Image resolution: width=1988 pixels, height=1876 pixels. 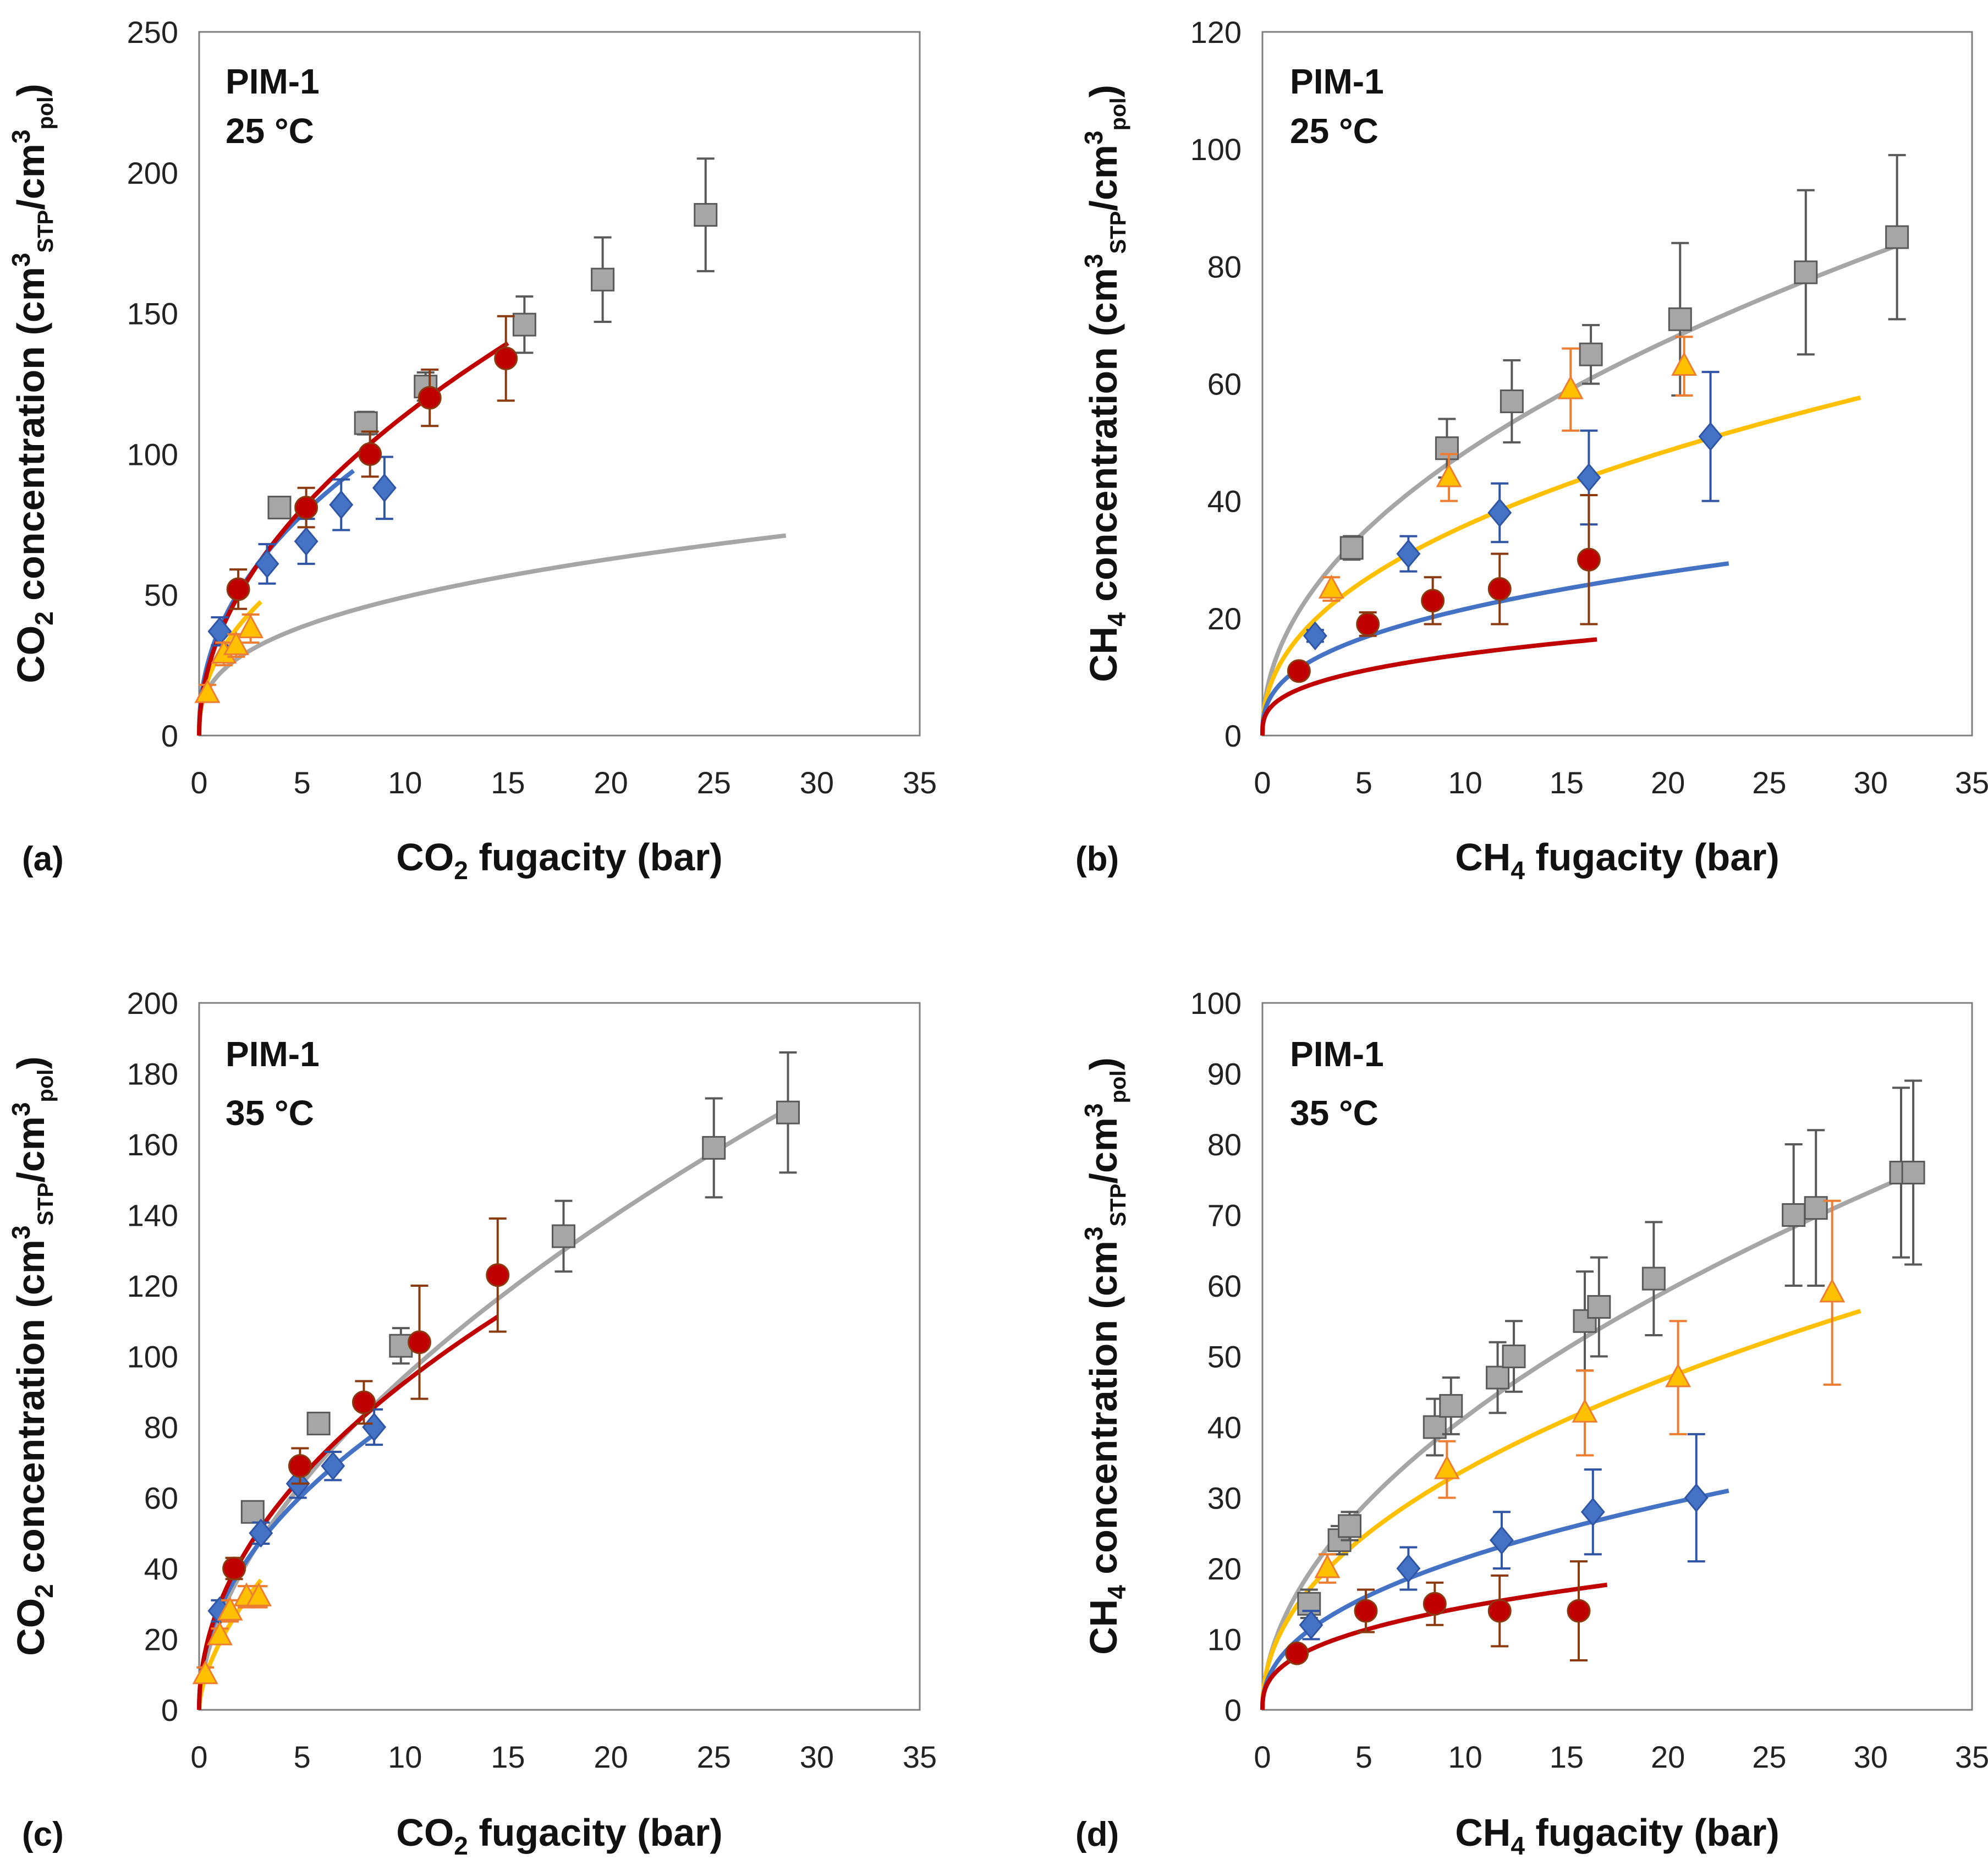 What do you see at coordinates (1097, 1834) in the screenshot?
I see `panel-label: (d)` at bounding box center [1097, 1834].